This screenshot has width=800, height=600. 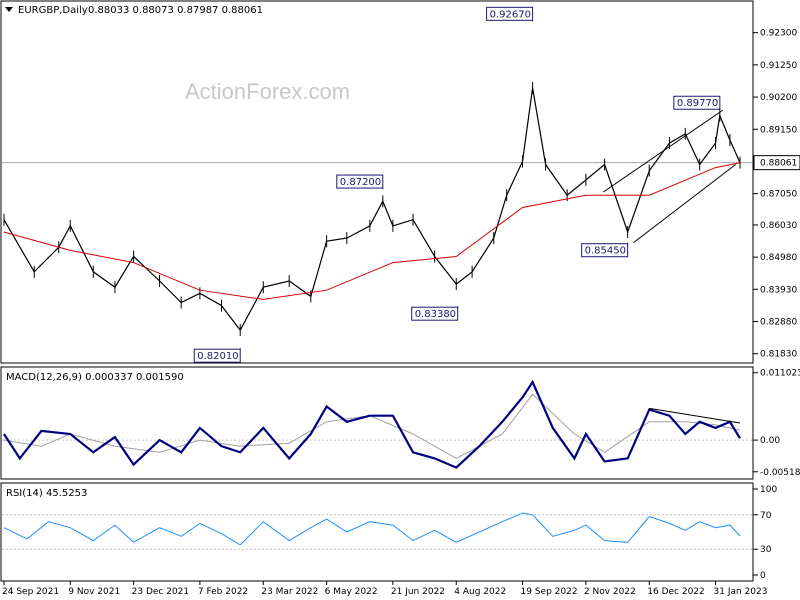 I want to click on price-tick-label: 0.90200, so click(x=778, y=98).